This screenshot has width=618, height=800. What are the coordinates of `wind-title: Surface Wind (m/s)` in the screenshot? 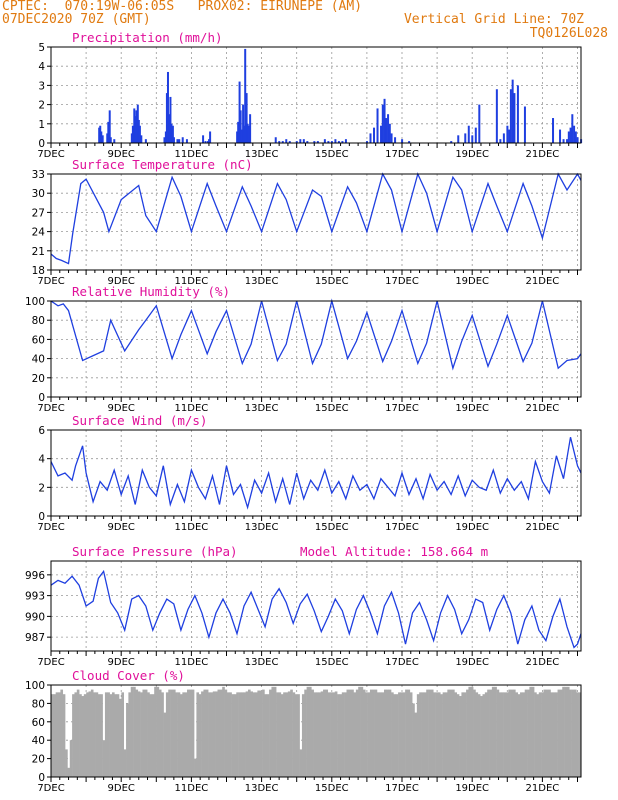 It's located at (139, 420).